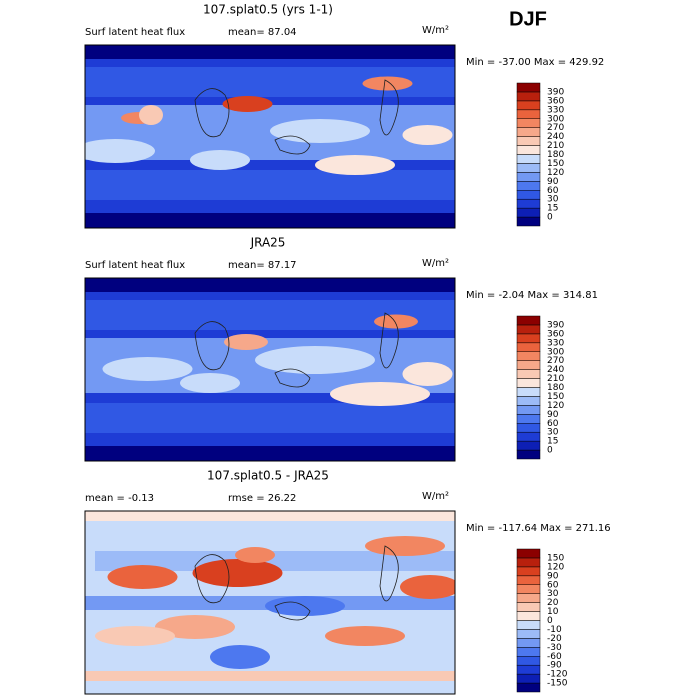 This screenshot has height=700, width=700. Describe the element at coordinates (554, 666) in the screenshot. I see `colorbar-label: -90` at that location.